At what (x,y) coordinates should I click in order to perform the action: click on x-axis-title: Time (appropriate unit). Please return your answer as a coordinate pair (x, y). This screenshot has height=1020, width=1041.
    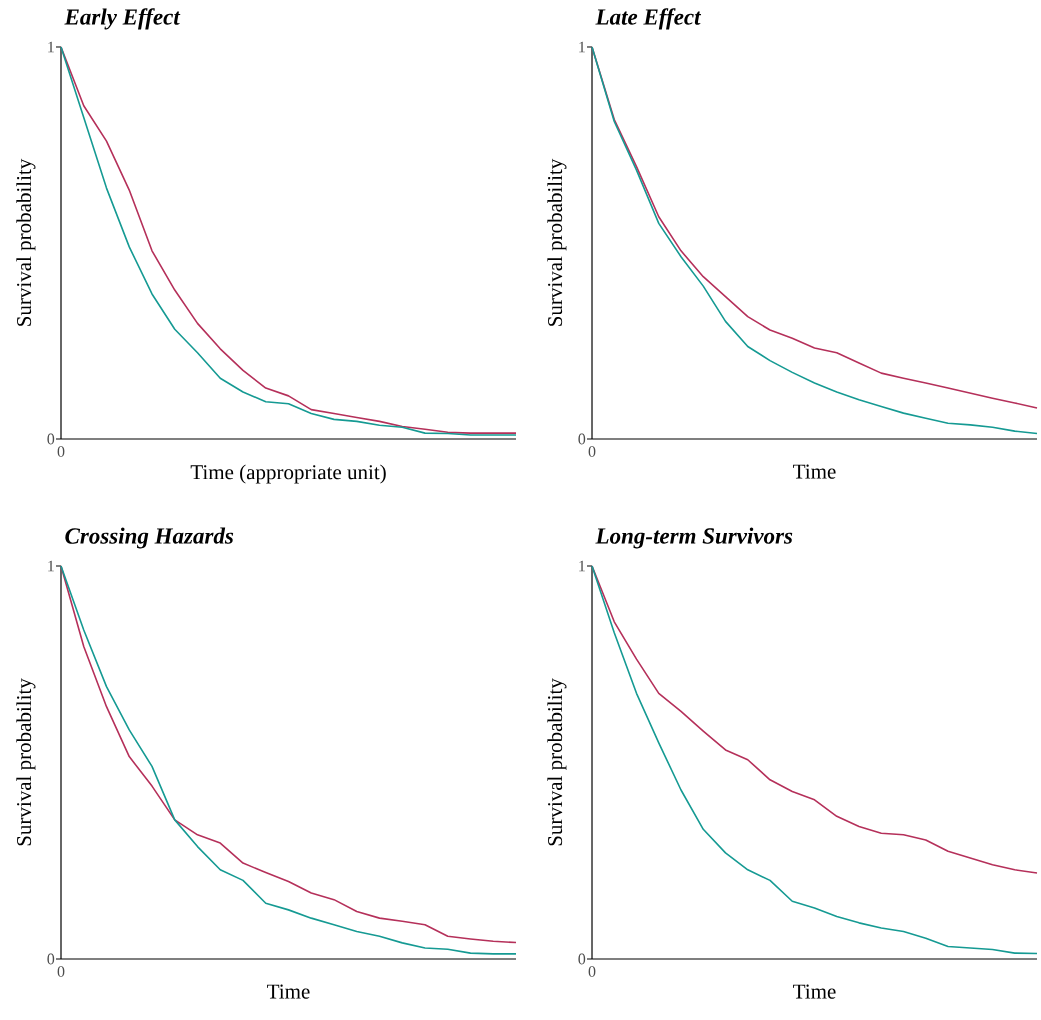
    Looking at the image, I should click on (288, 474).